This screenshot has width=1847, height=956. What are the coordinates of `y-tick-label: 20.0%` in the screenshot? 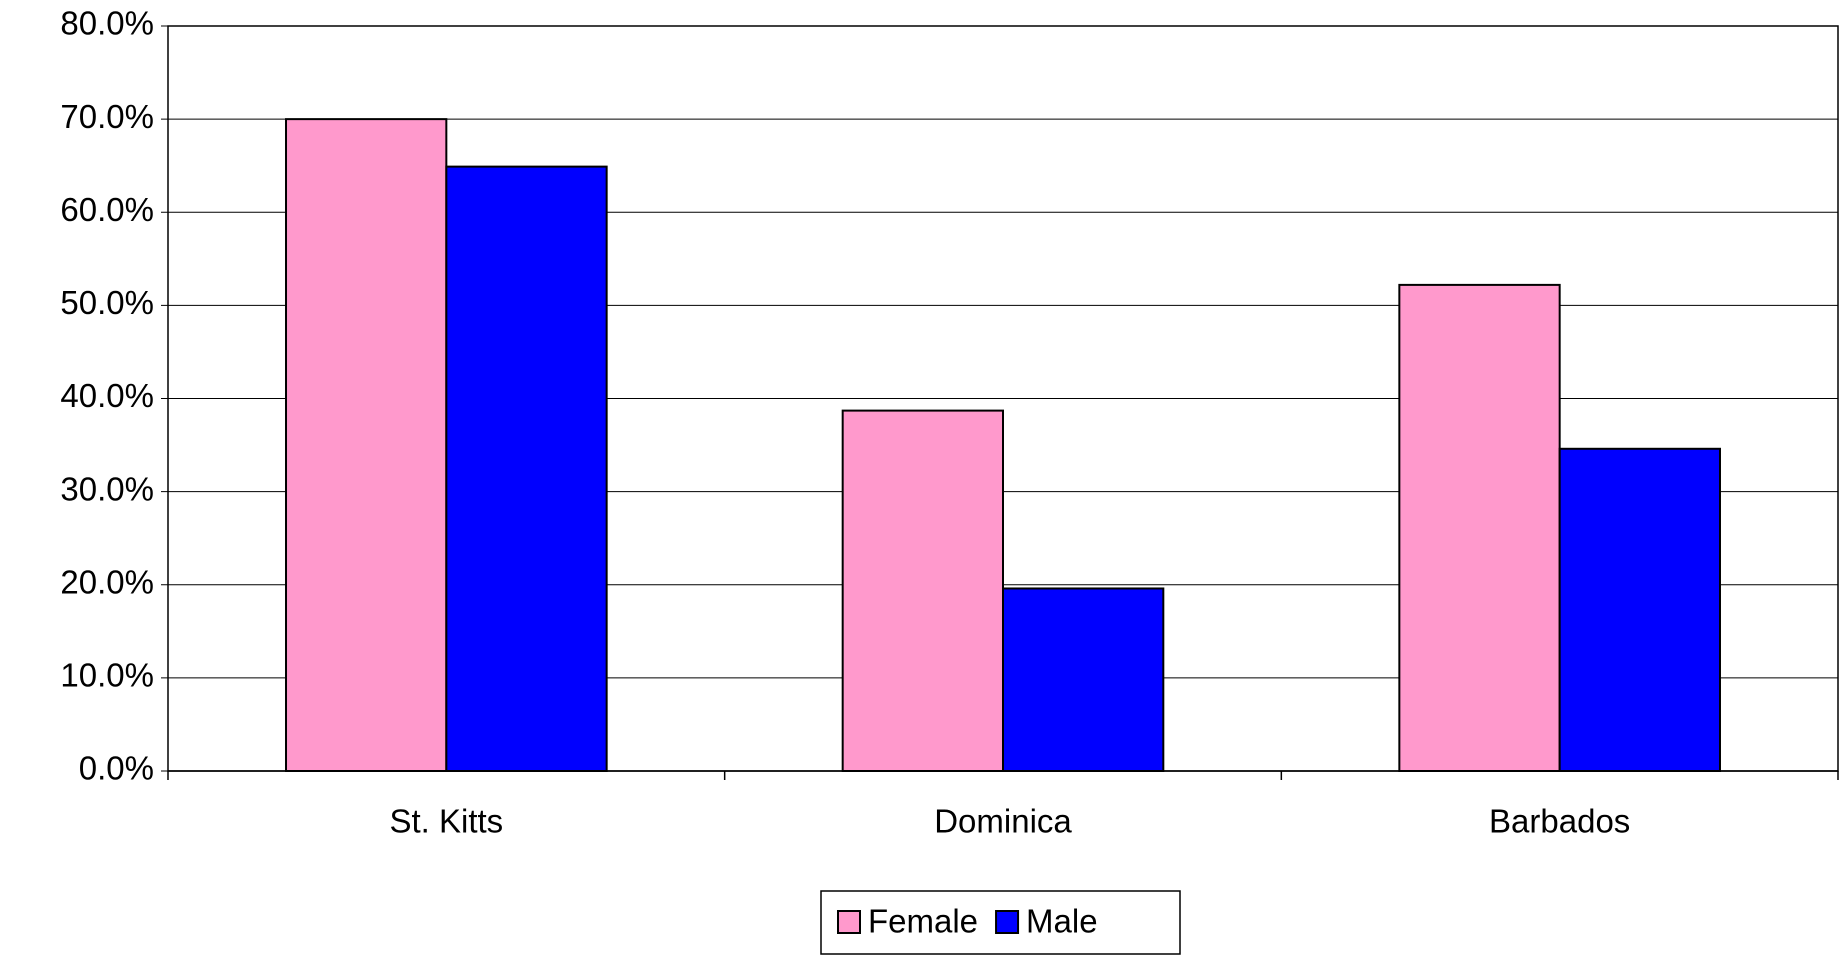 It's located at (107, 581).